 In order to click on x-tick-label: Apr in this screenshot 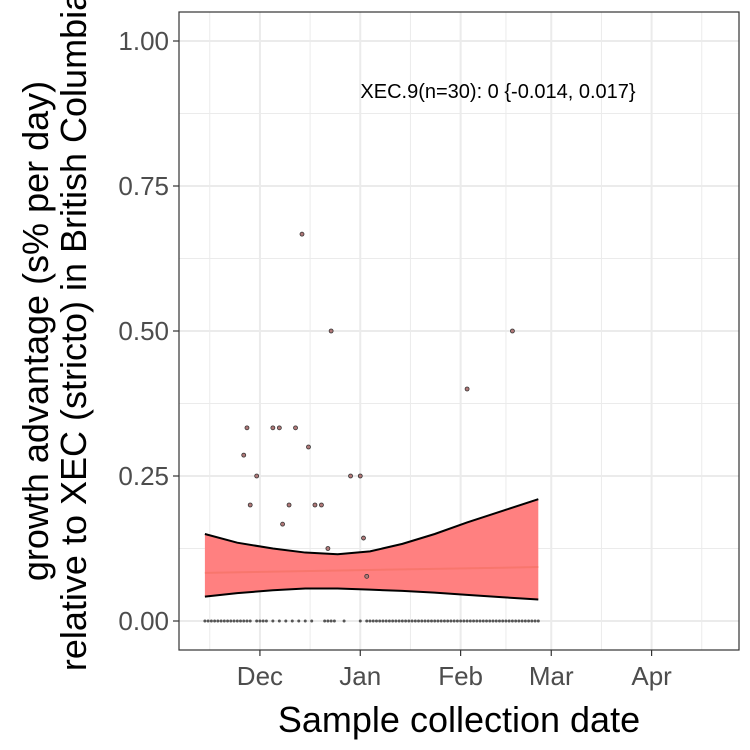, I will do `click(651, 676)`.